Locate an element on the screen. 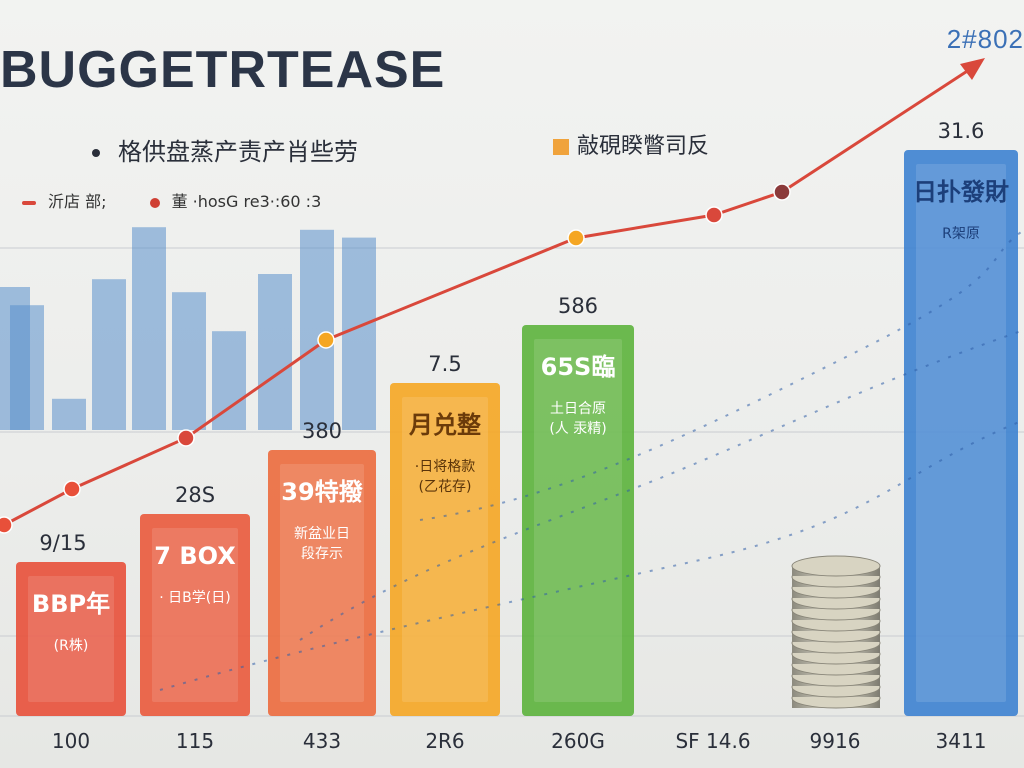 Image resolution: width=1024 pixels, height=768 pixels. value-label: 9/15 is located at coordinates (62, 543).